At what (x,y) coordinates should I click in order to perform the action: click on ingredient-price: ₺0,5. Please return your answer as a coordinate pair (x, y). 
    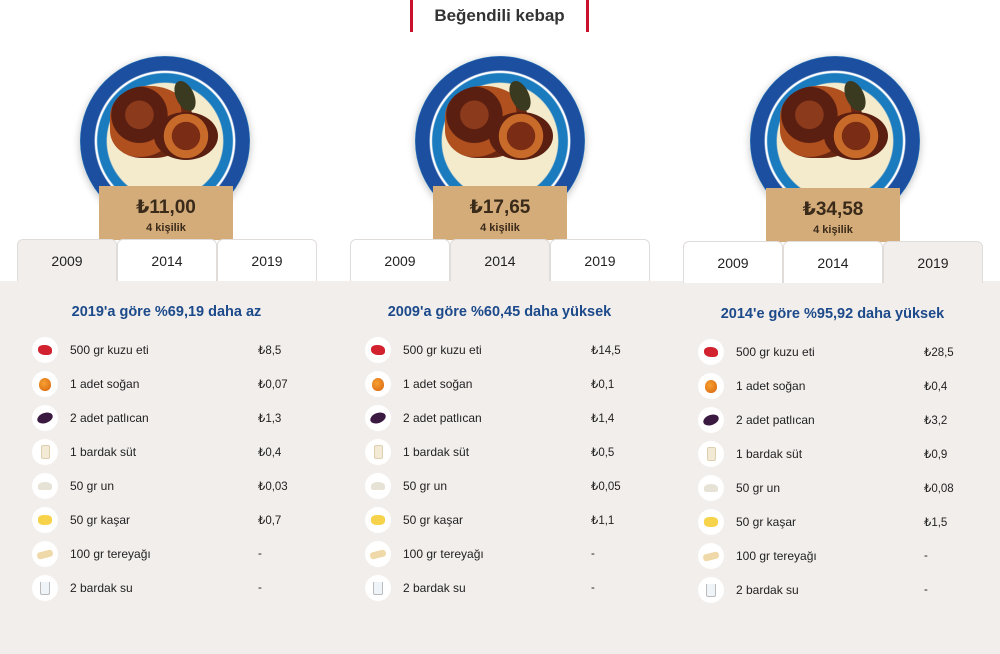
    Looking at the image, I should click on (603, 453).